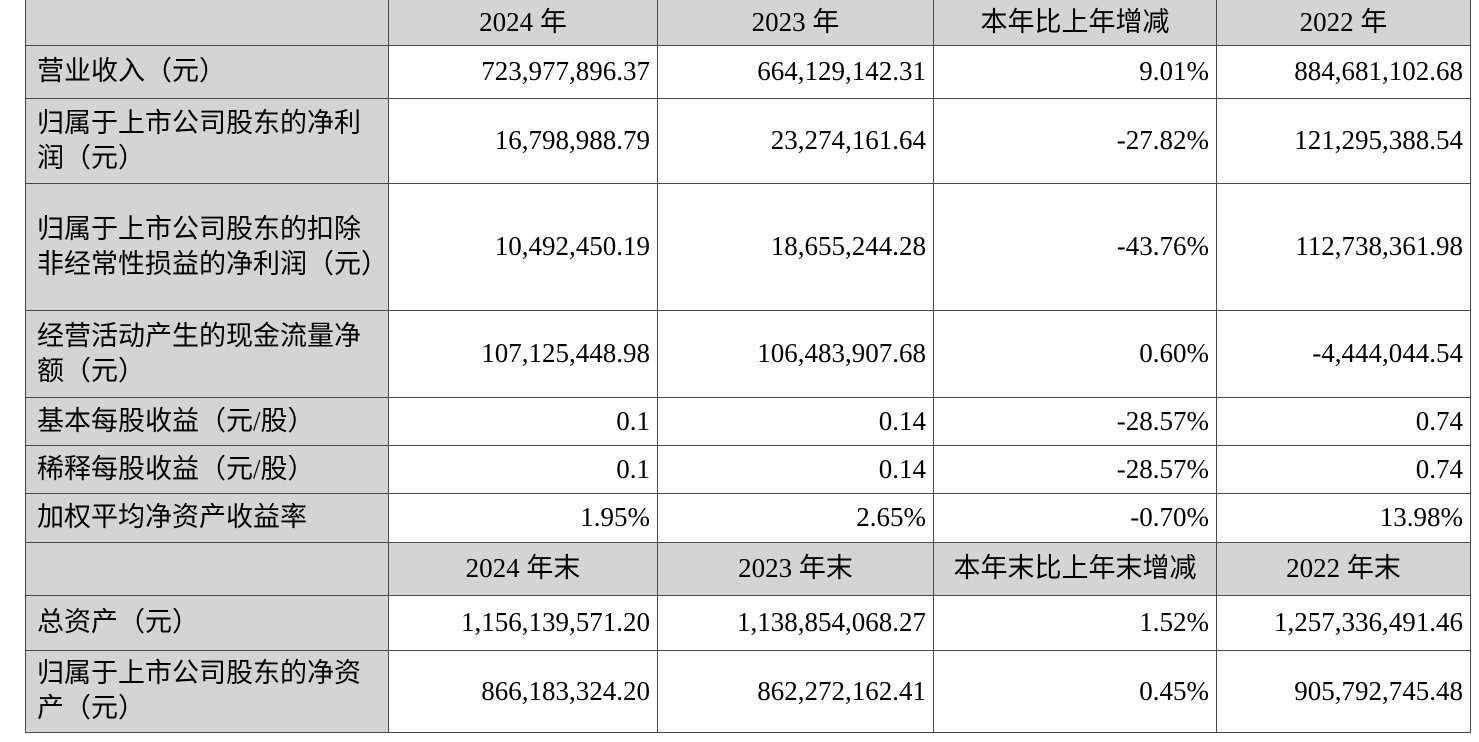  Describe the element at coordinates (1075, 517) in the screenshot. I see `value-change: -0.70%` at that location.